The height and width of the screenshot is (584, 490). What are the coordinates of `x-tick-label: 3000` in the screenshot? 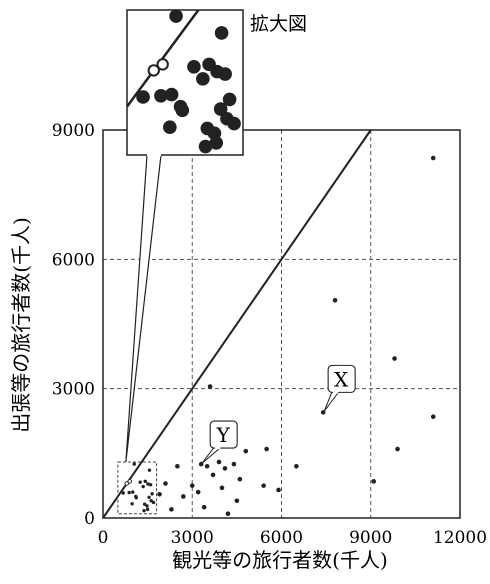 It's located at (192, 538).